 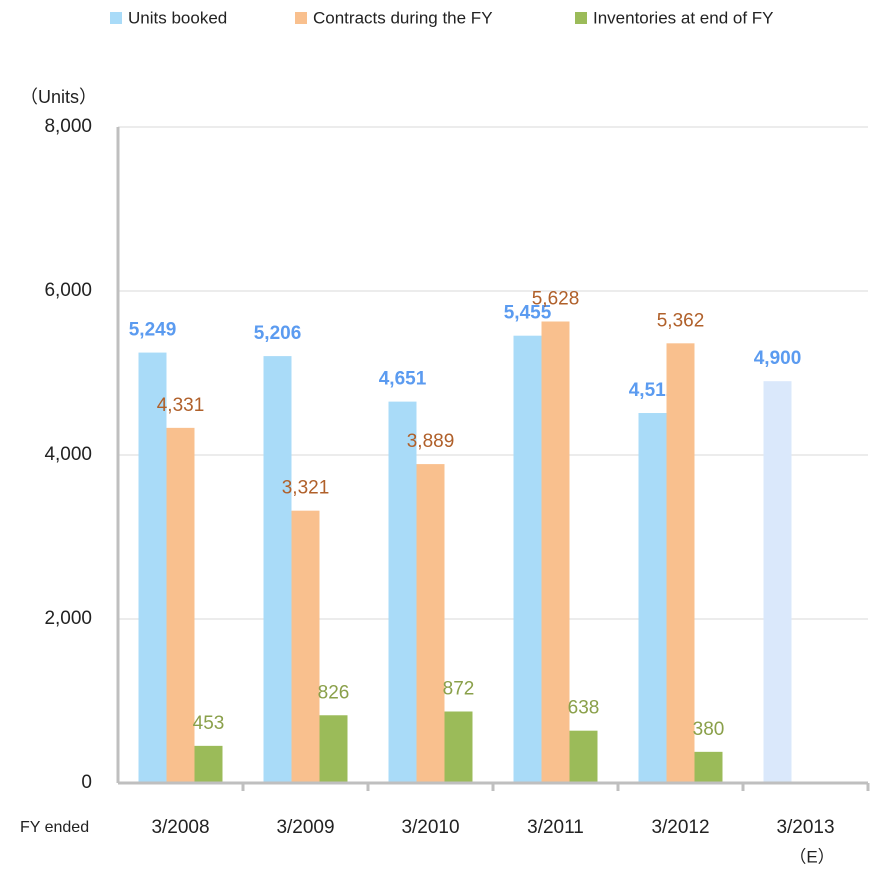 I want to click on y-tick-label: 6,000, so click(x=68, y=290).